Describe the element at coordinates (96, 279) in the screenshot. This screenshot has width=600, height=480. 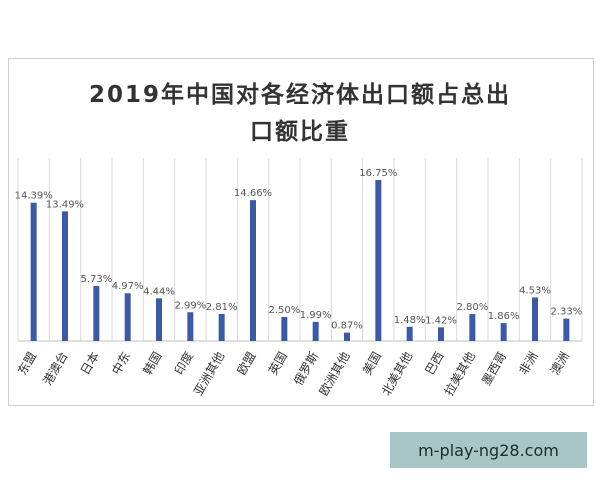
I see `data-label-2: 5.73%` at that location.